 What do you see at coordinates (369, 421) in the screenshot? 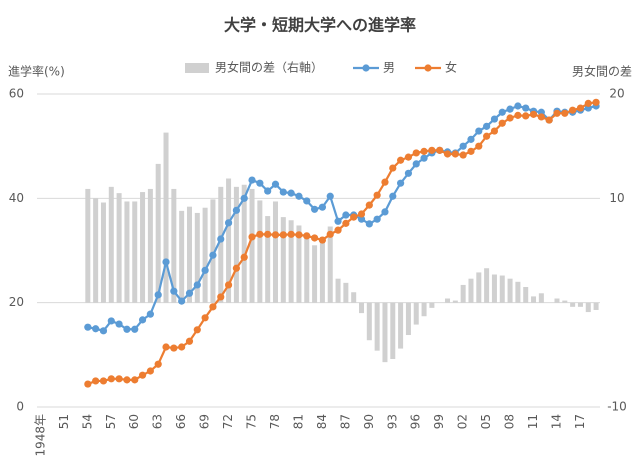
I see `x-tick-label: 90` at bounding box center [369, 421].